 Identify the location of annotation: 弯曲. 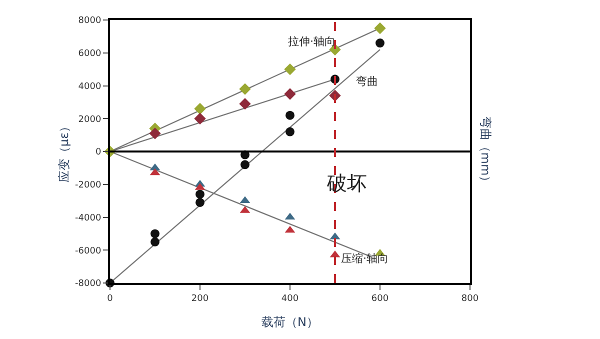
(367, 81).